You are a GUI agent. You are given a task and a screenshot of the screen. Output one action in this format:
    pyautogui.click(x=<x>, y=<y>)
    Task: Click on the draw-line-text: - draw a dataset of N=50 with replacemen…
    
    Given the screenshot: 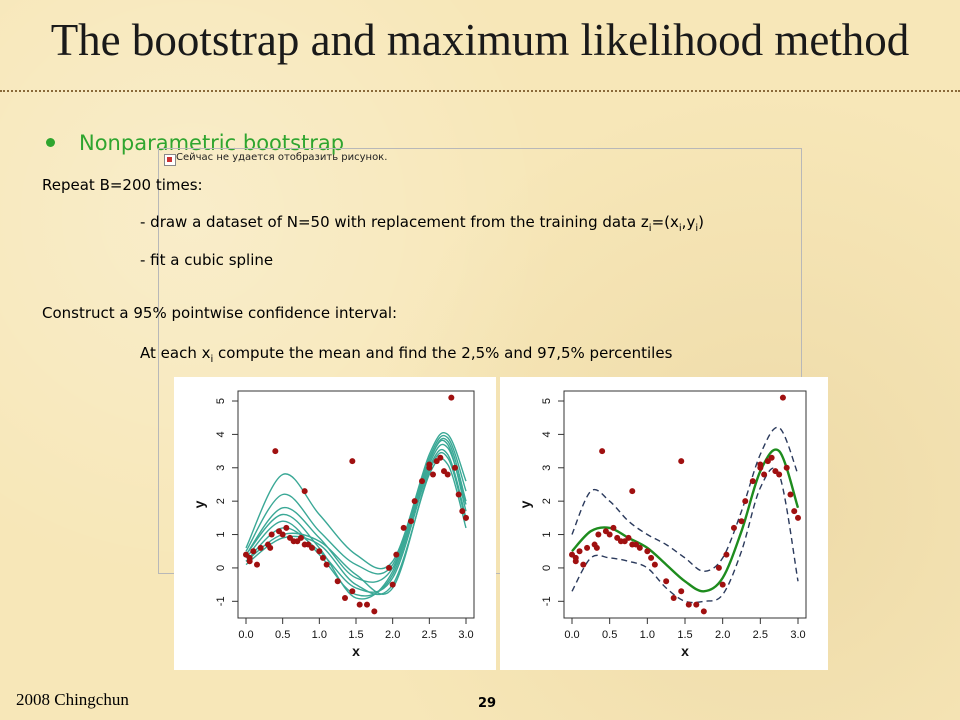 What is the action you would take?
    pyautogui.click(x=394, y=222)
    